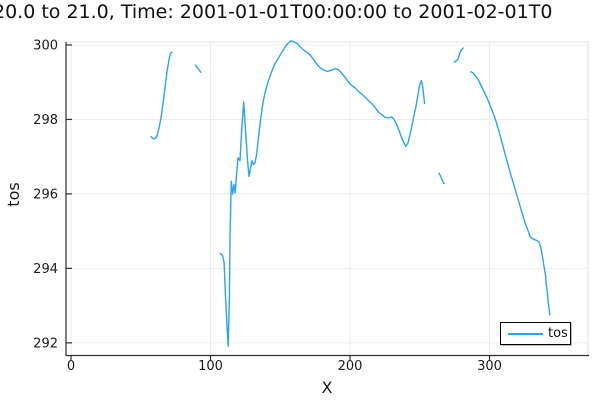 The width and height of the screenshot is (600, 400). Describe the element at coordinates (45, 343) in the screenshot. I see `y-tick-label: 292` at that location.